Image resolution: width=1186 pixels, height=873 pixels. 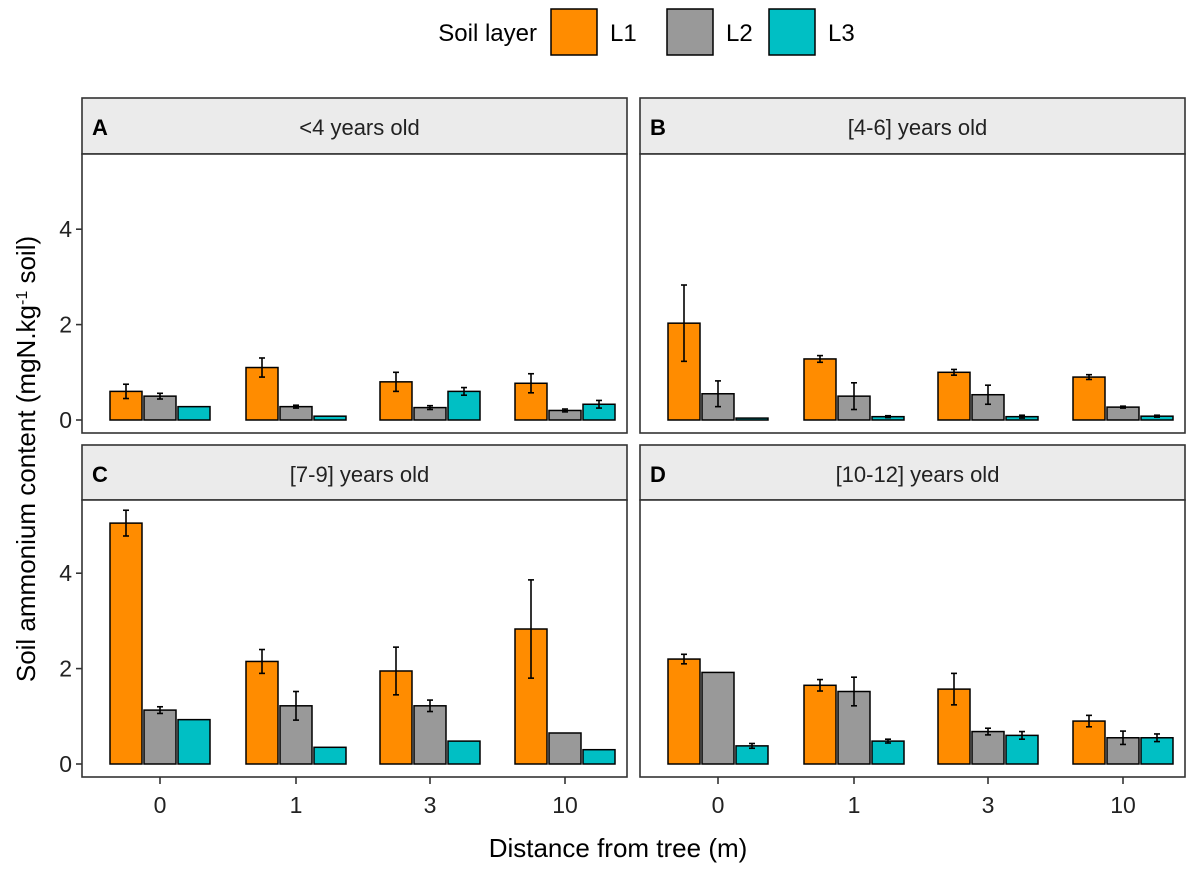 I want to click on x-tick-label: 0, so click(x=718, y=805).